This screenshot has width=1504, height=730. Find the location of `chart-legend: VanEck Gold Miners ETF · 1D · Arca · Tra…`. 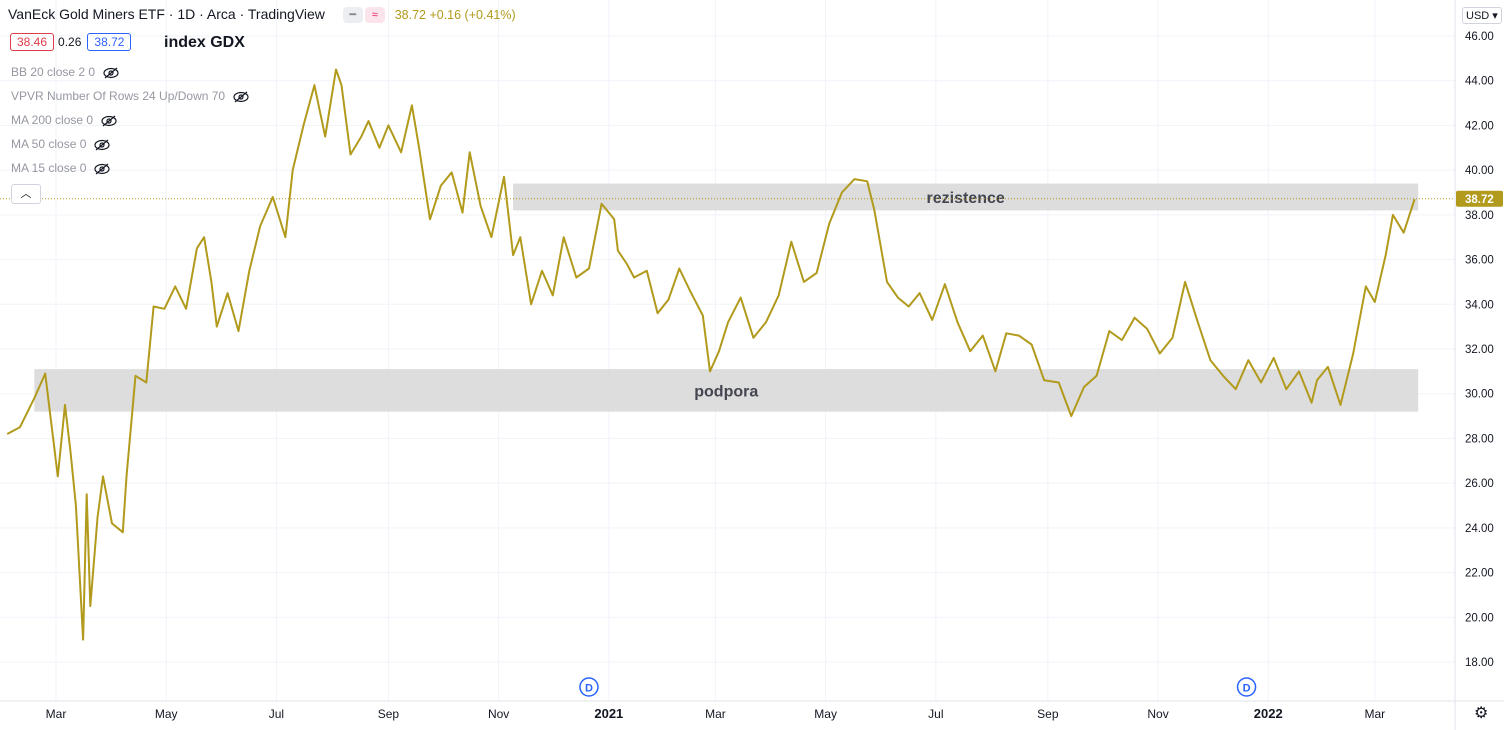

chart-legend: VanEck Gold Miners ETF · 1D · Arca · Tra… is located at coordinates (262, 15).